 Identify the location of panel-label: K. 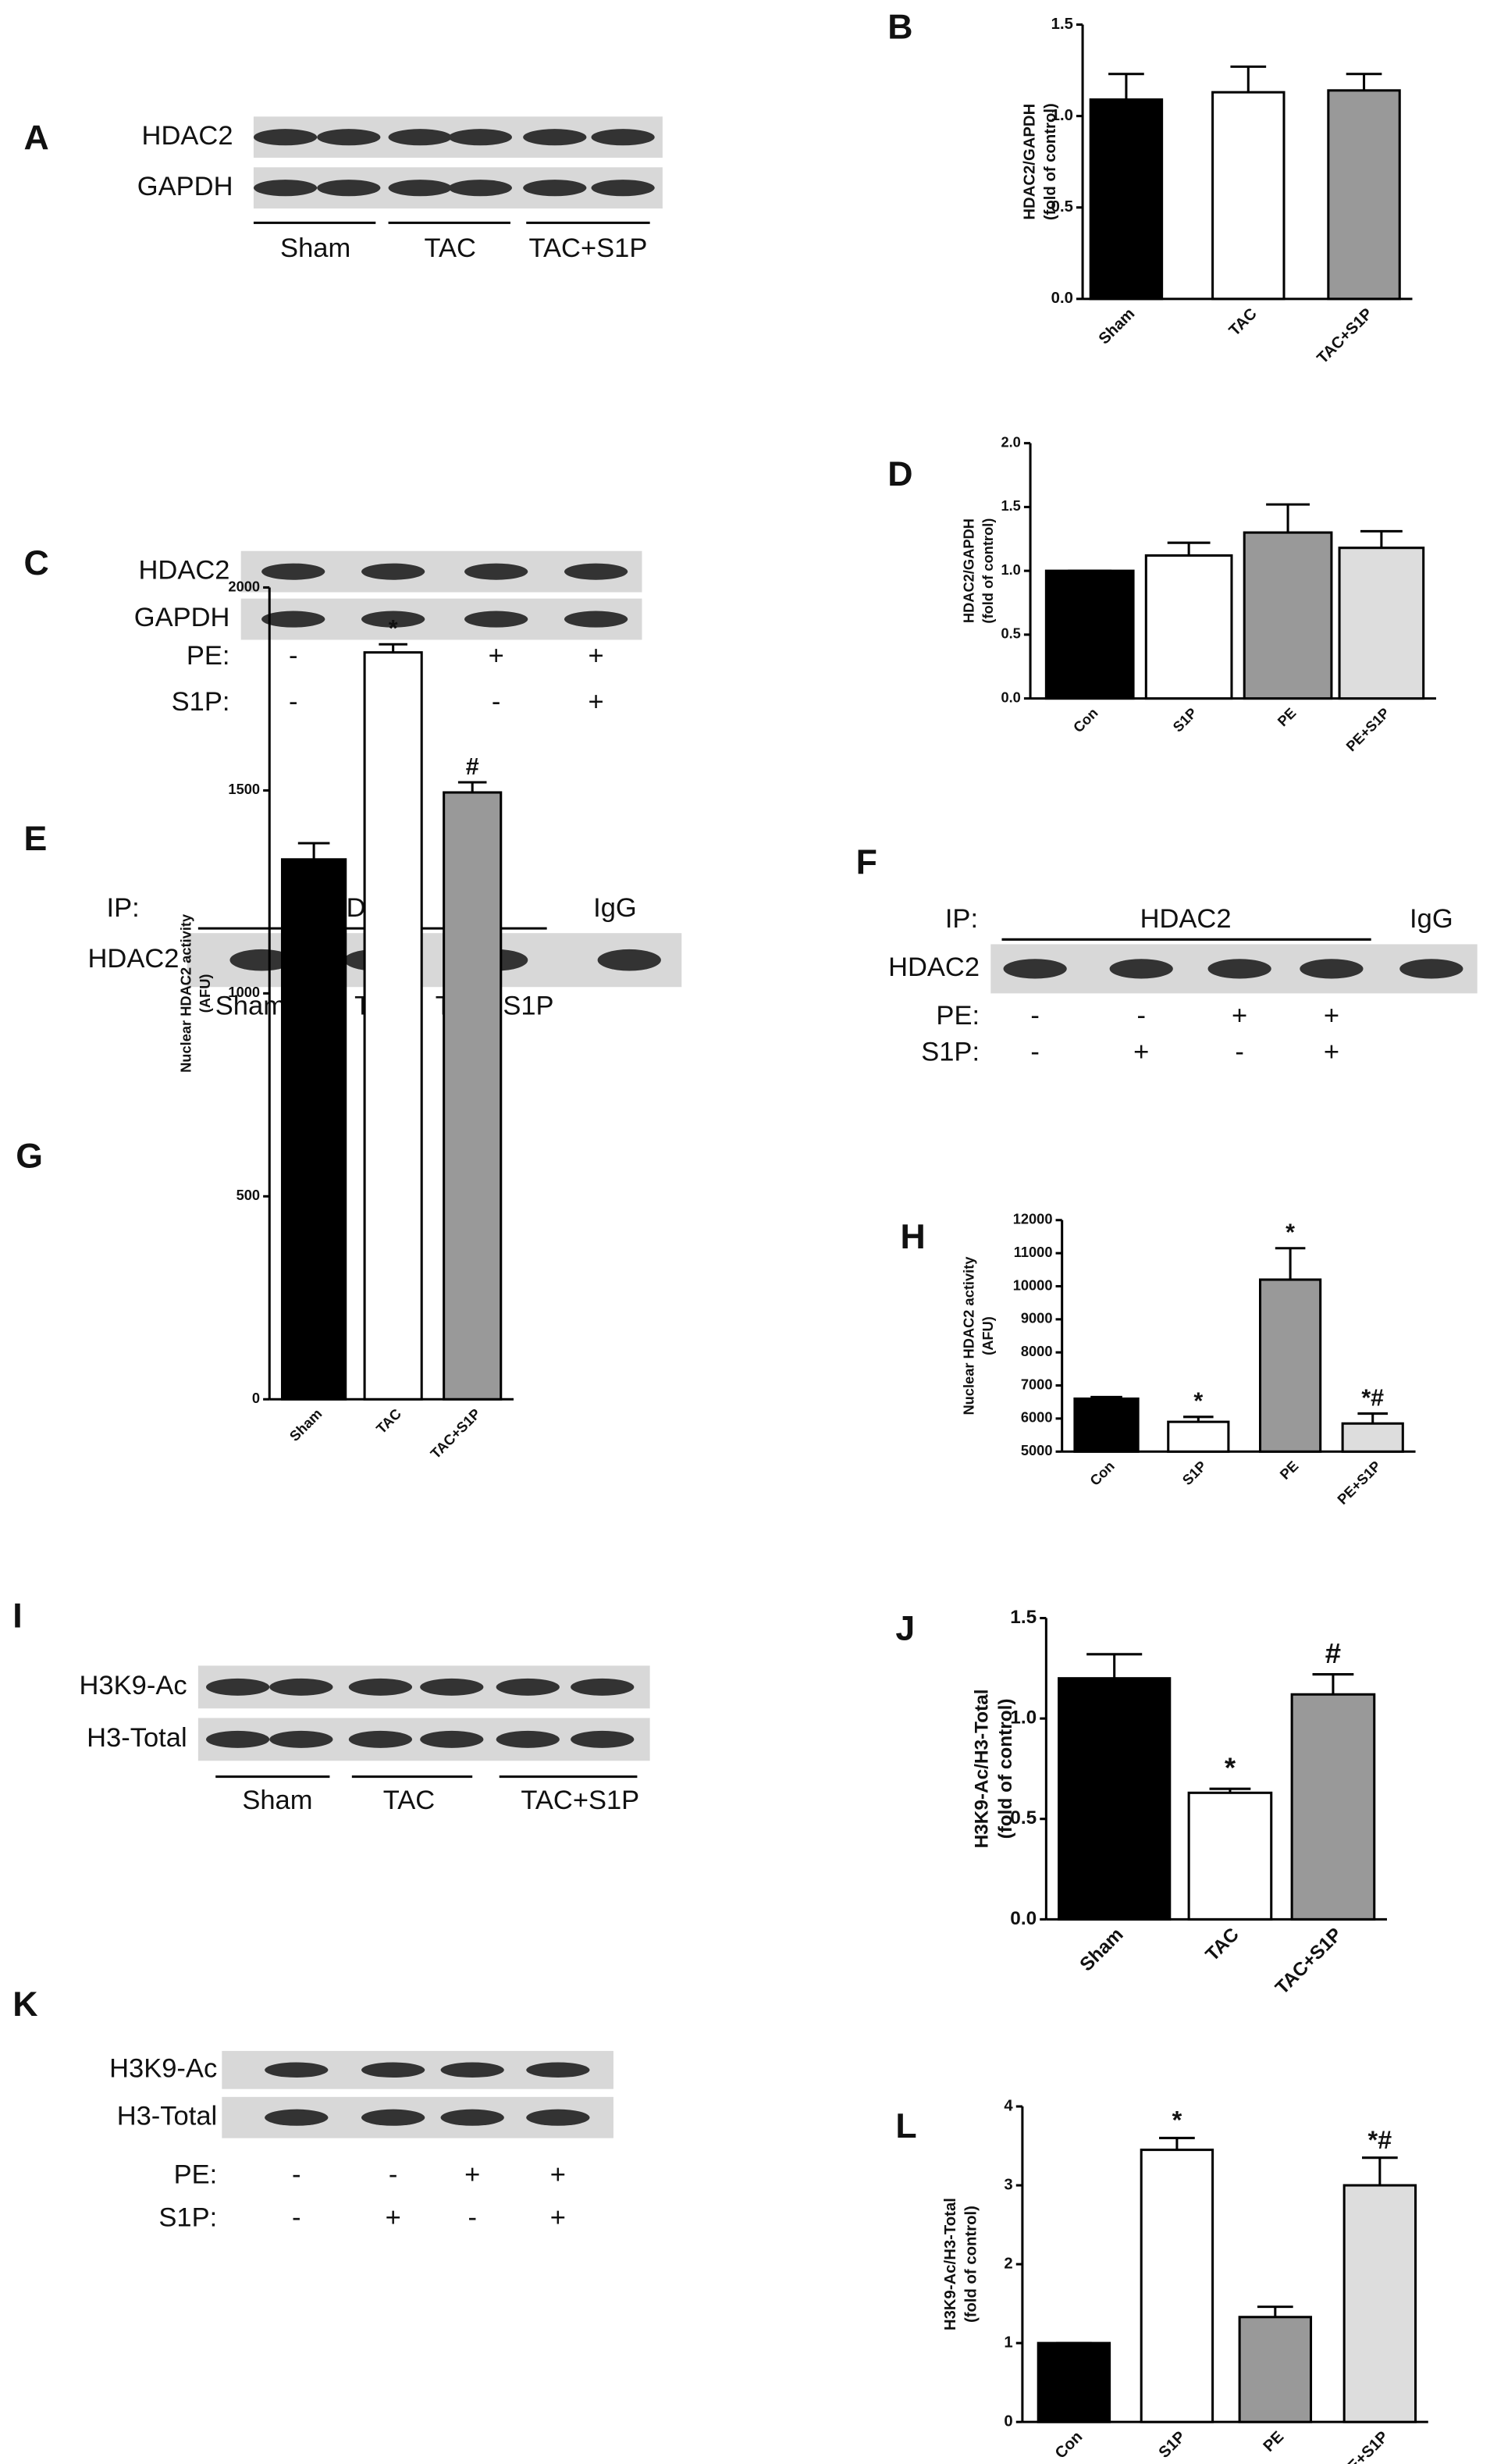
(24, 2005).